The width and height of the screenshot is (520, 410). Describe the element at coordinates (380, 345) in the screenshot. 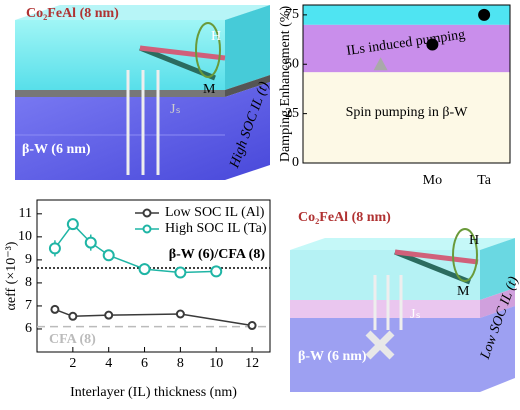

I see `block-cross` at that location.